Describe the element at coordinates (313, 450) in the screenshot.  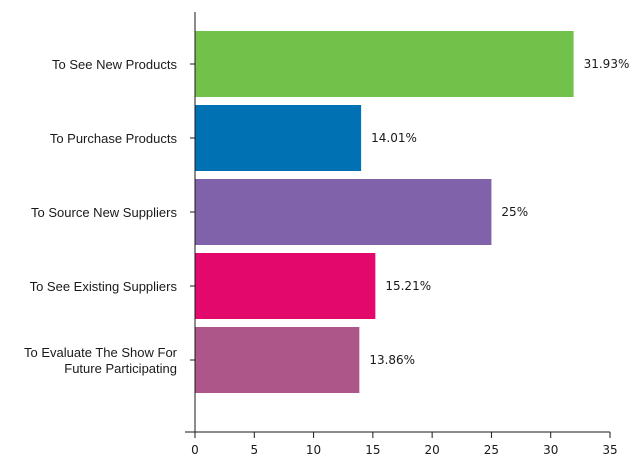
I see `x-tick-label-2: 10` at that location.